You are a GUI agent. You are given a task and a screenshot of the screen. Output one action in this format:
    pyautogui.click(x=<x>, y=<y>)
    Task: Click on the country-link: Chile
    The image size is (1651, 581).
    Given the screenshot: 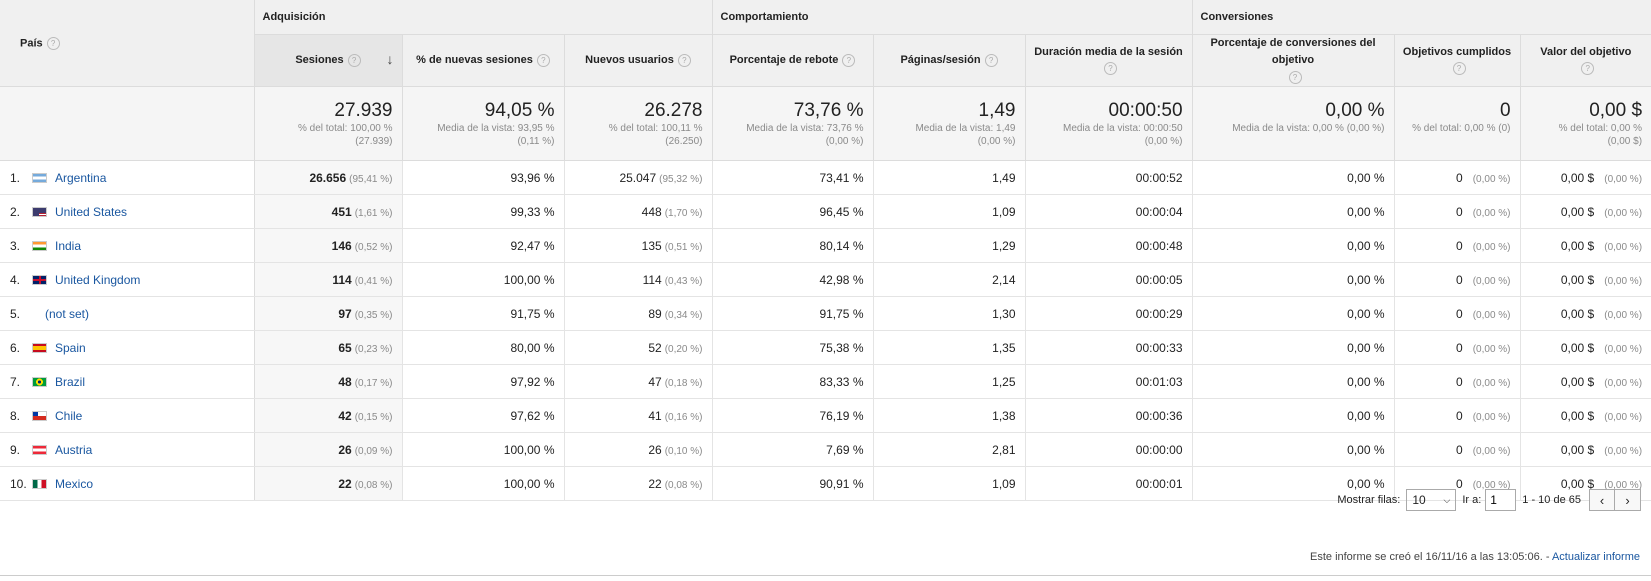 What is the action you would take?
    pyautogui.click(x=68, y=416)
    